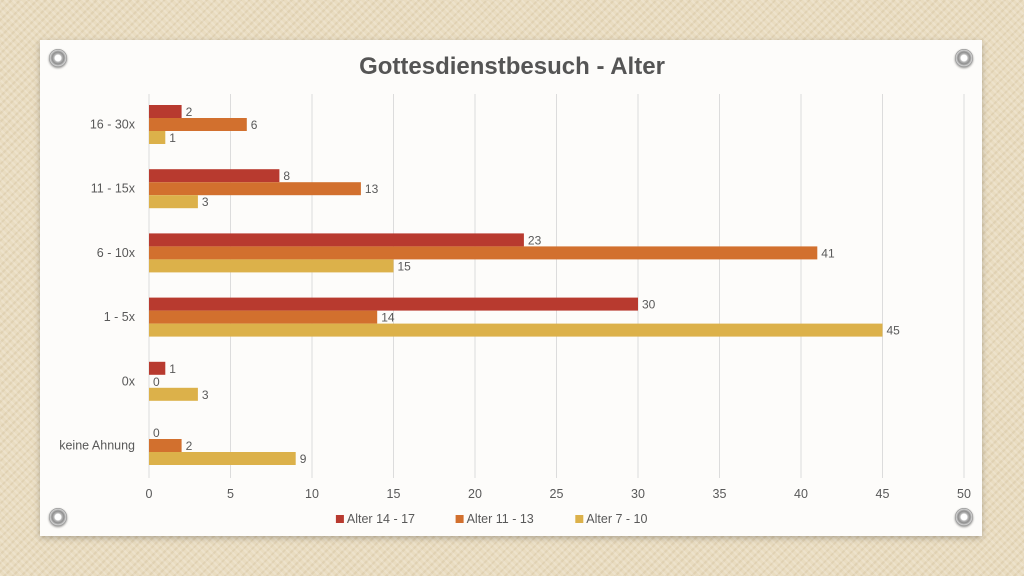  What do you see at coordinates (883, 494) in the screenshot?
I see `x-tick-label: 45` at bounding box center [883, 494].